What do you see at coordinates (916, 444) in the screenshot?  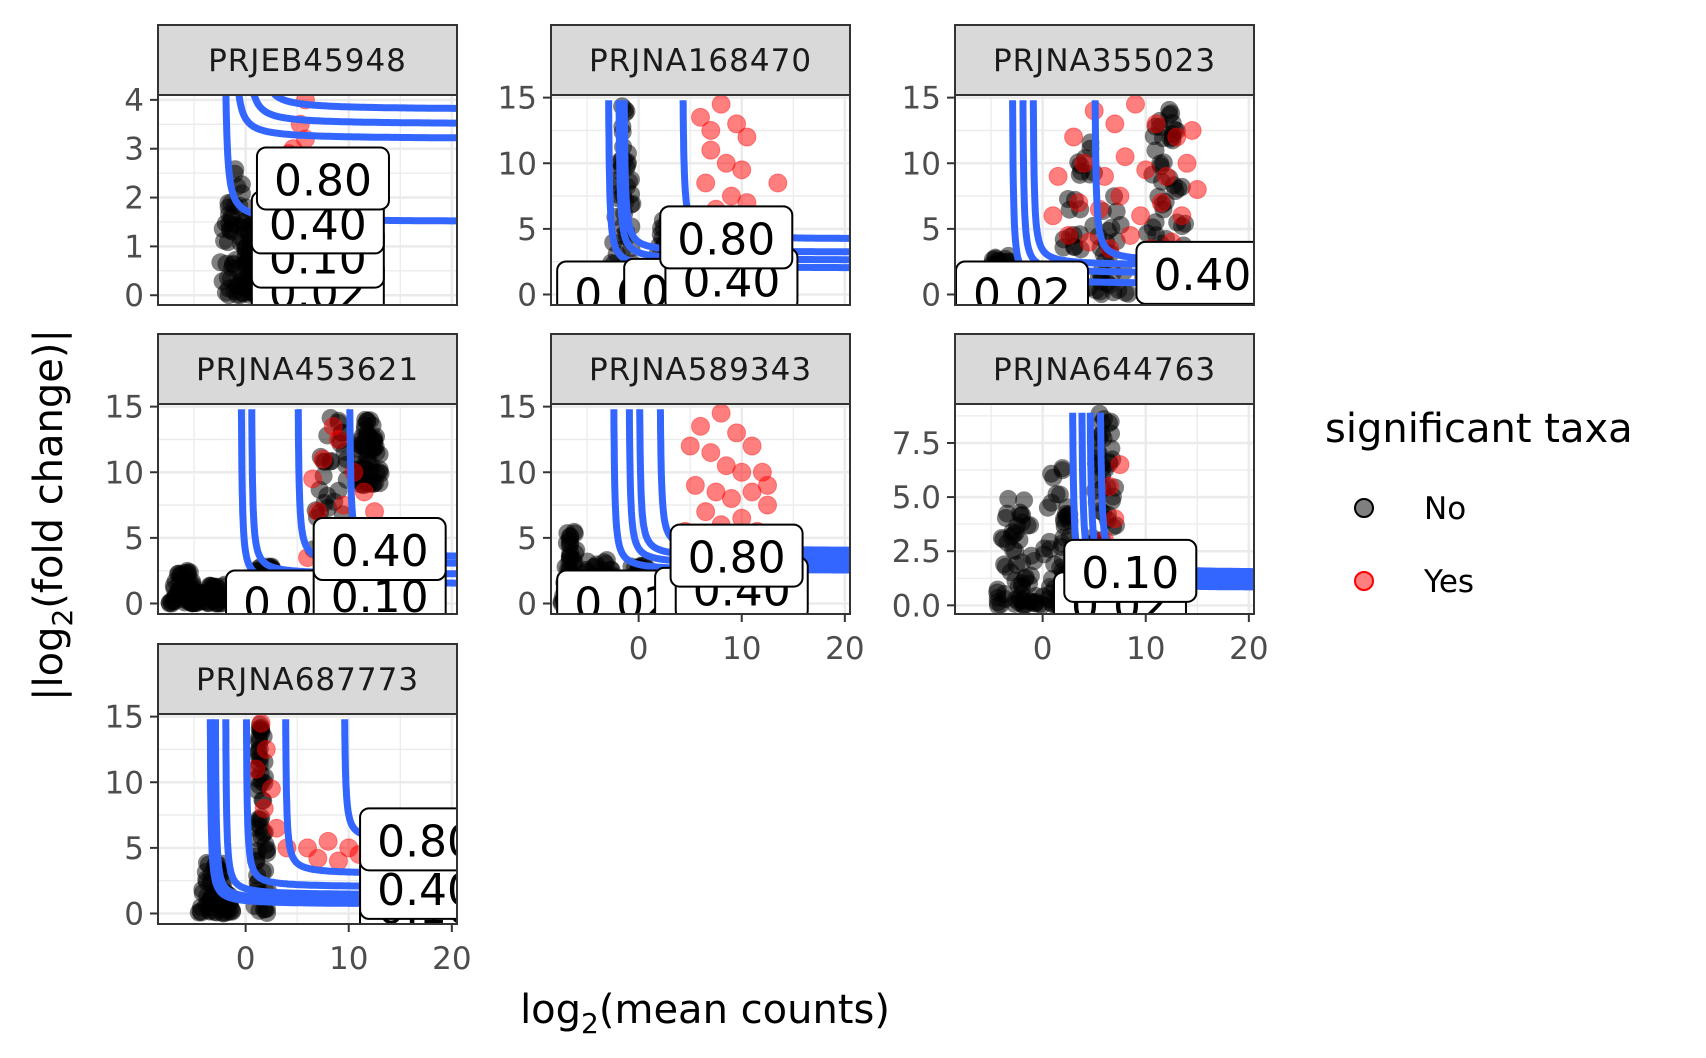 I see `y-tick-label: 7.5` at bounding box center [916, 444].